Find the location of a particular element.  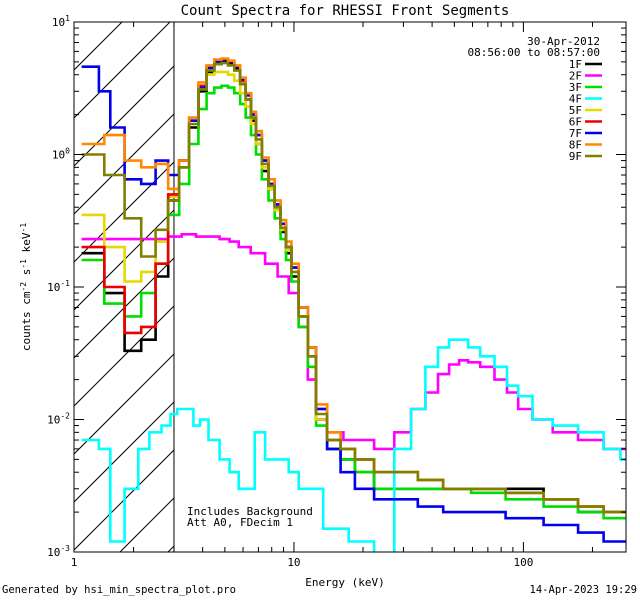

legend-label-7F: 7F is located at coordinates (575, 133).